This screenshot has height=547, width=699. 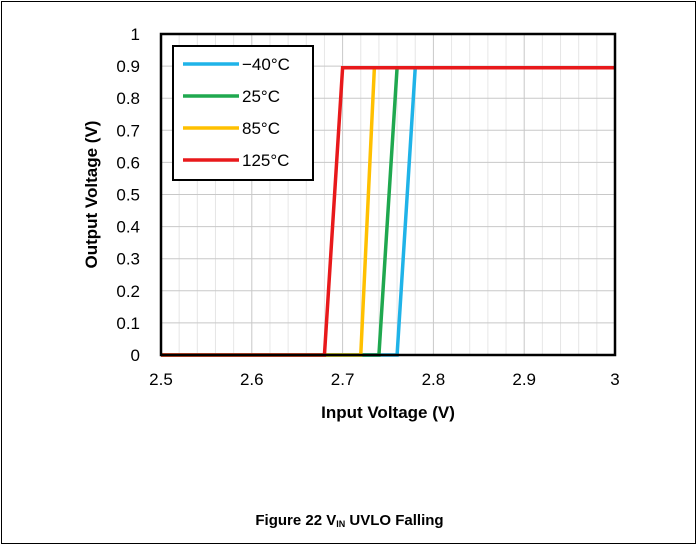 What do you see at coordinates (261, 96) in the screenshot?
I see `legend-label-1: 25°C` at bounding box center [261, 96].